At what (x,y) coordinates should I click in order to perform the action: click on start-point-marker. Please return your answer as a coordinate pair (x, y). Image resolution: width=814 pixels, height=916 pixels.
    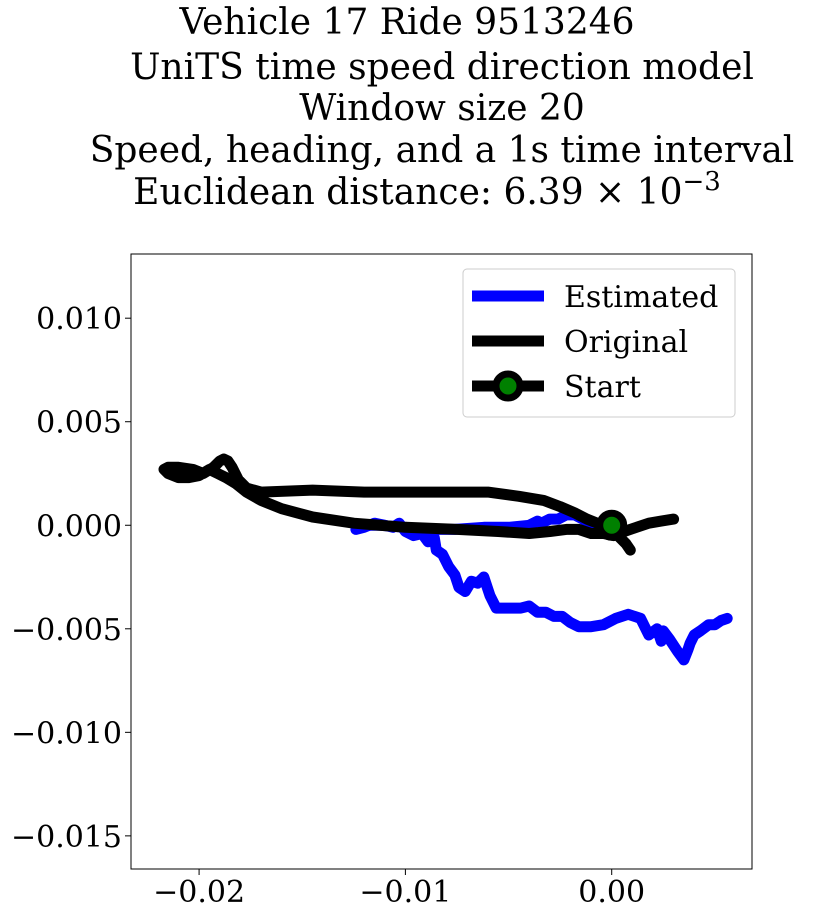
    Looking at the image, I should click on (612, 525).